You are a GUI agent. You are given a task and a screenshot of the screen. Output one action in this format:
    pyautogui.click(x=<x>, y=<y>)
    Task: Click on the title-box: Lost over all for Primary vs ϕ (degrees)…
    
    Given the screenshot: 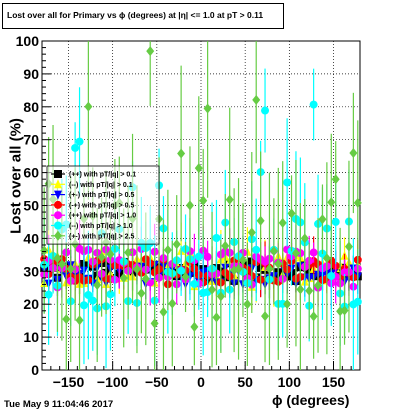 What is the action you would take?
    pyautogui.click(x=143, y=16)
    